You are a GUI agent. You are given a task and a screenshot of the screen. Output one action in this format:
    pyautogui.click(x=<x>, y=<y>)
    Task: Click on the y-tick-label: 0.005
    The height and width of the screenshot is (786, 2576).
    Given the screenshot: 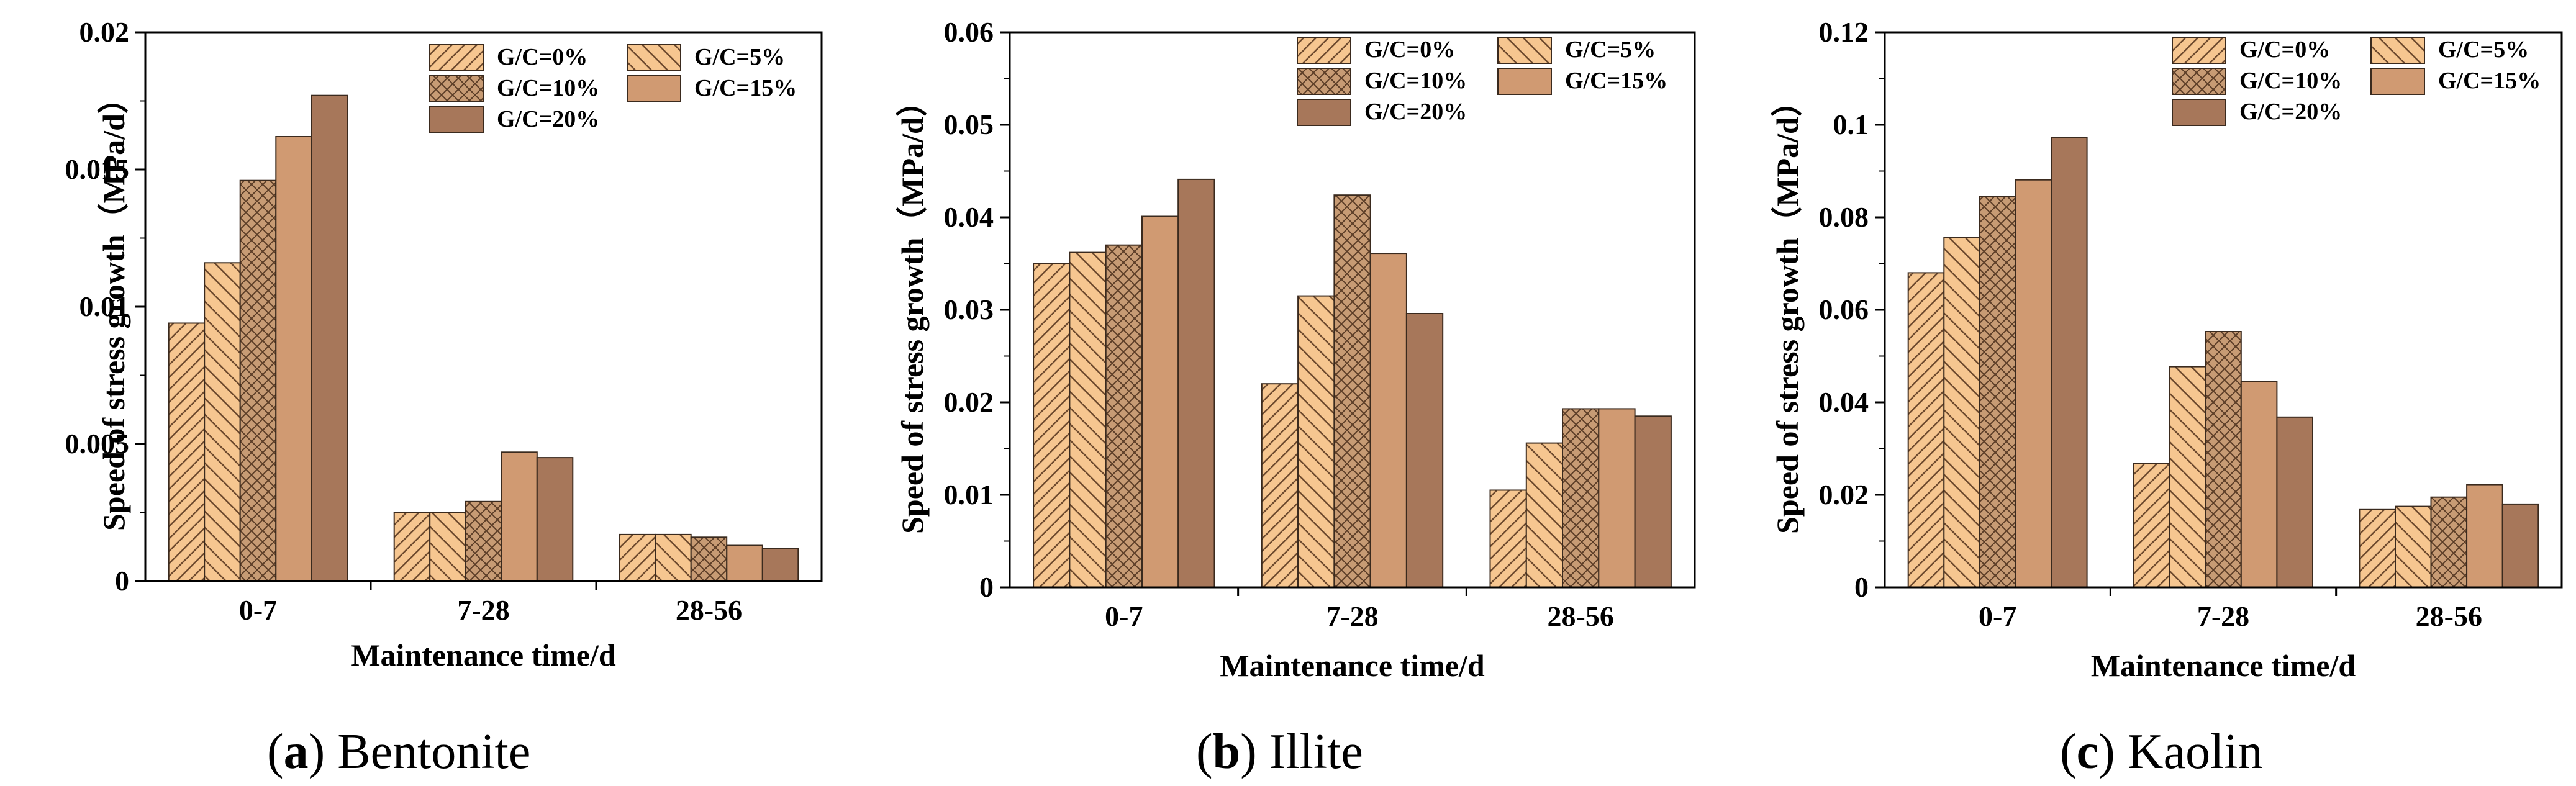 What is the action you would take?
    pyautogui.click(x=97, y=443)
    